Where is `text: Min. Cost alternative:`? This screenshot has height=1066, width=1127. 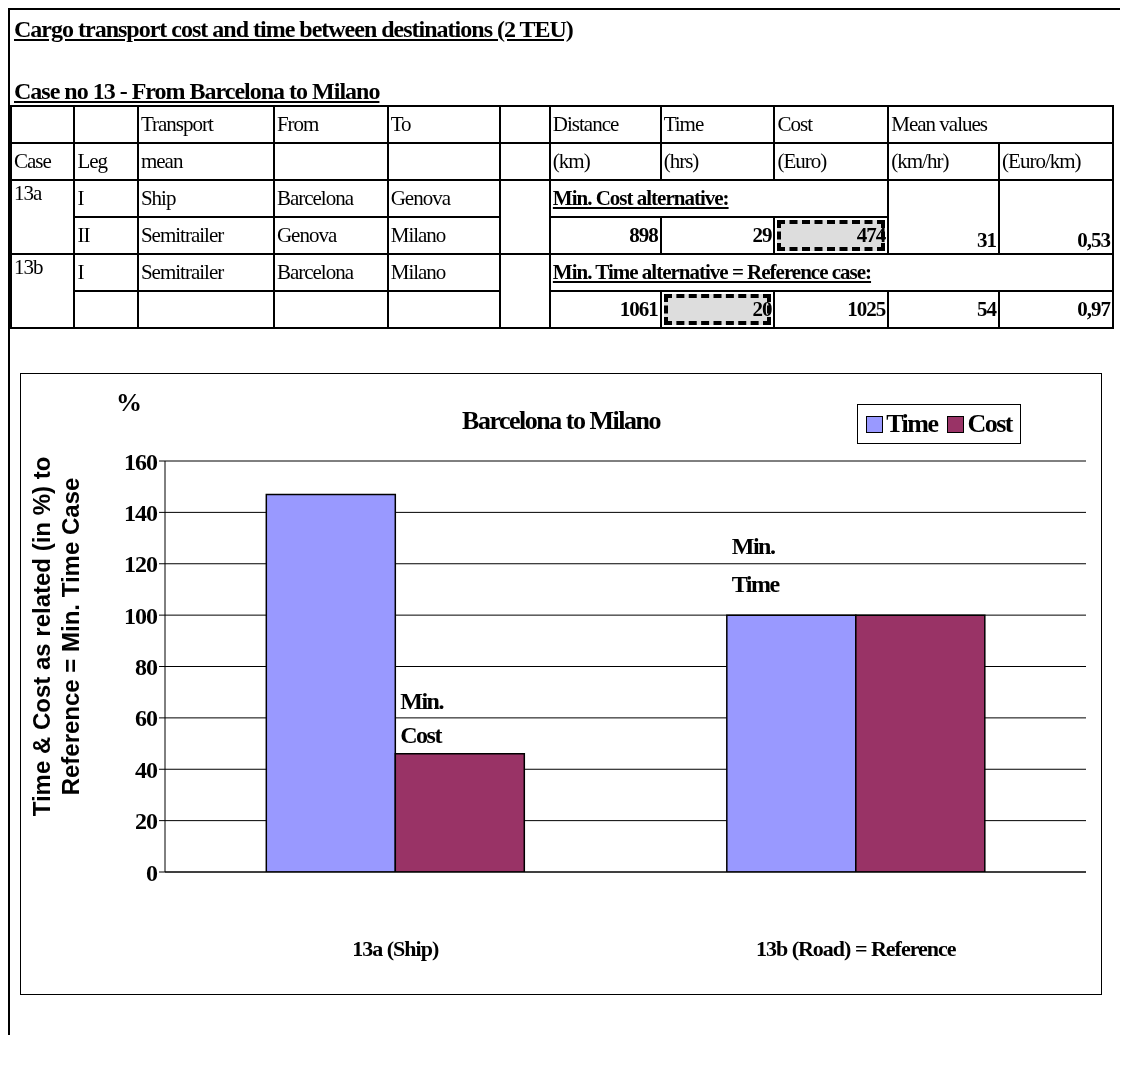
text: Min. Cost alternative: is located at coordinates (640, 198).